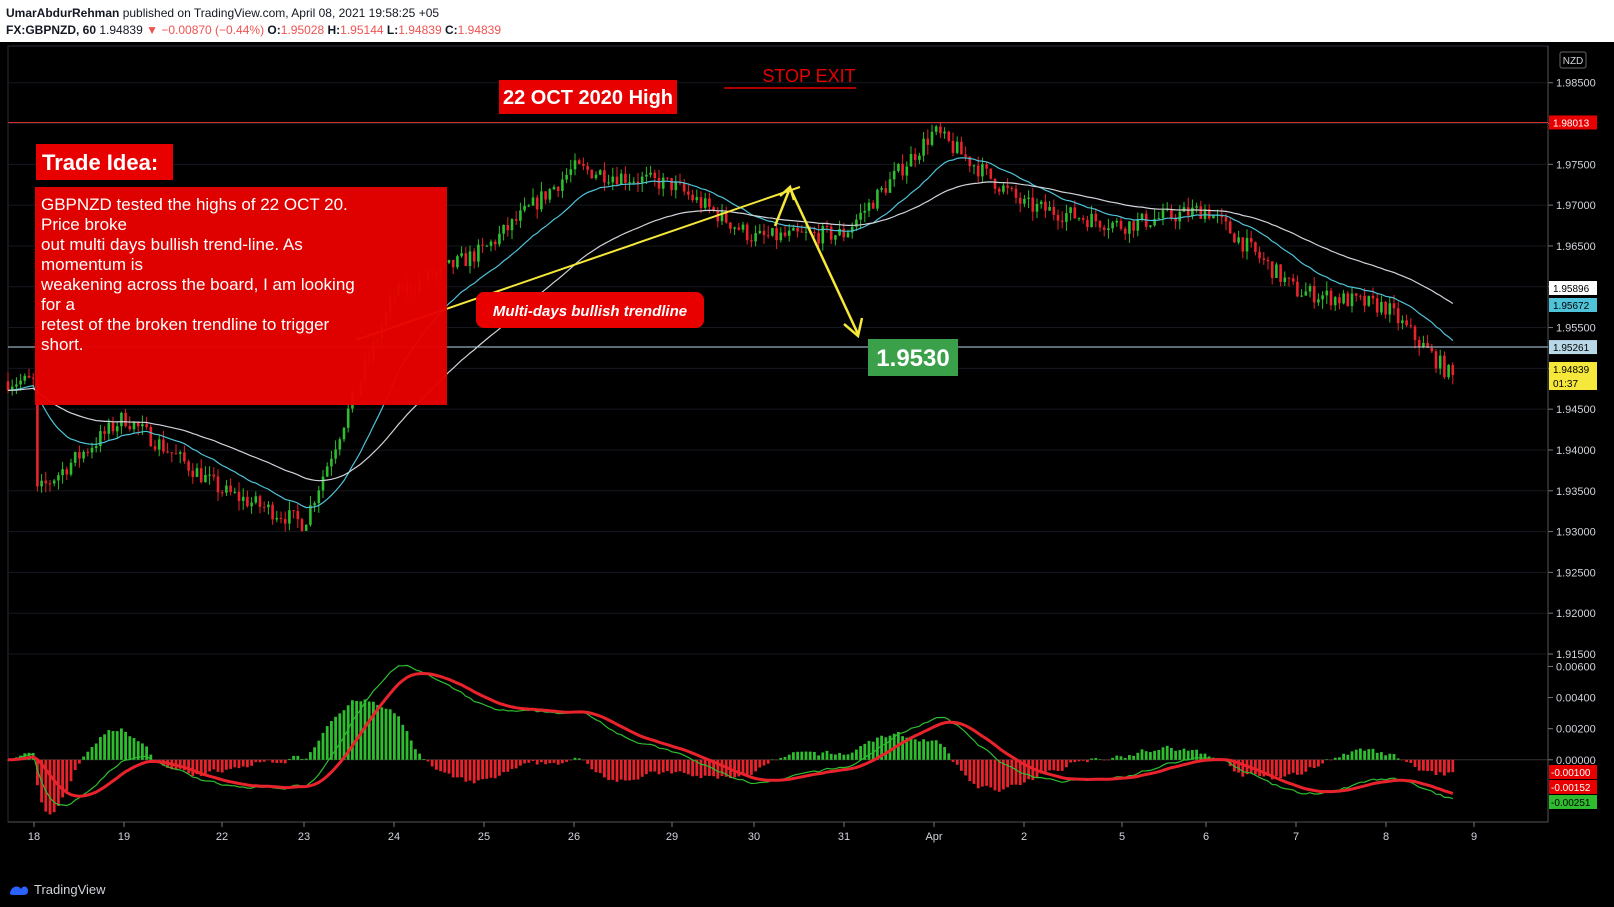 This screenshot has width=1614, height=907. I want to click on author-name: UmarAbdurRehman, so click(63, 13).